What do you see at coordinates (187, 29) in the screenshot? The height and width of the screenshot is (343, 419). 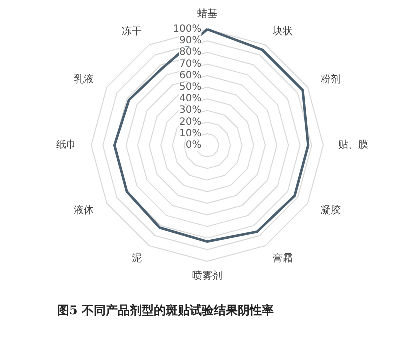 I see `y-tick-label: 100%` at bounding box center [187, 29].